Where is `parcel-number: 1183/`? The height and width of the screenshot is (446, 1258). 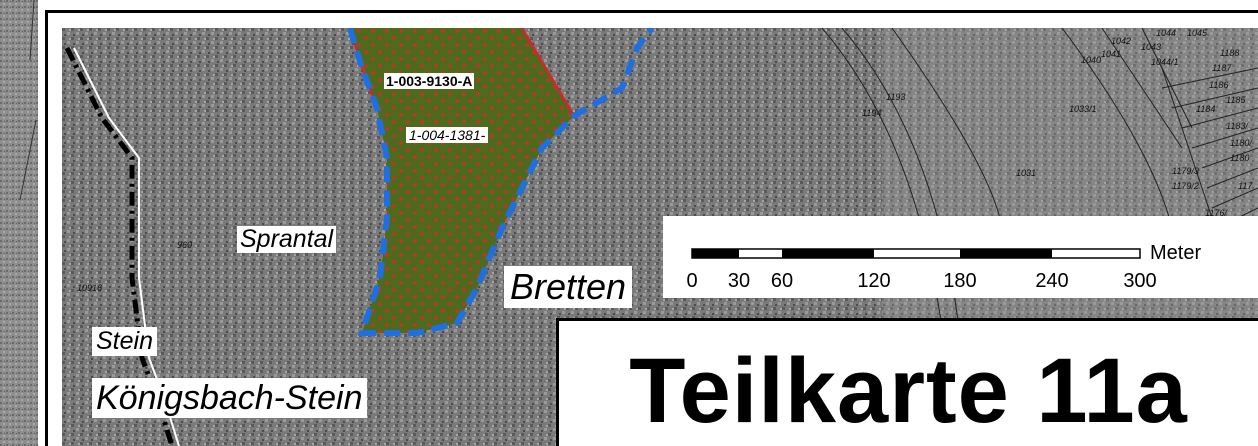
parcel-number: 1183/ is located at coordinates (1237, 126).